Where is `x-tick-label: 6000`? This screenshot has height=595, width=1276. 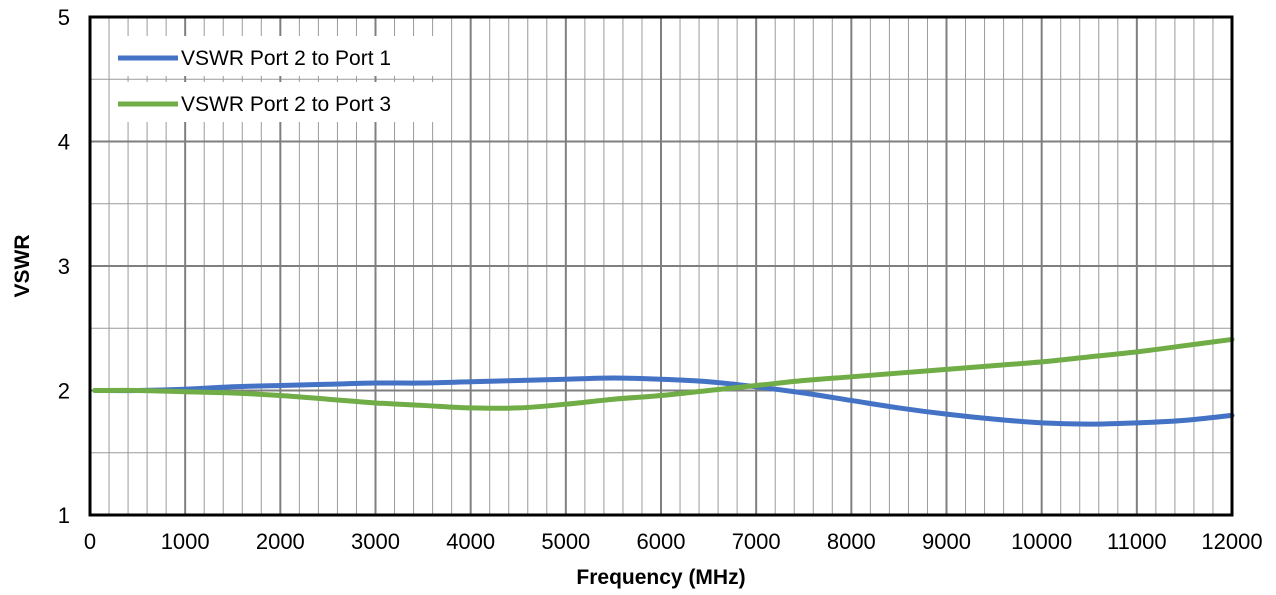 x-tick-label: 6000 is located at coordinates (661, 541).